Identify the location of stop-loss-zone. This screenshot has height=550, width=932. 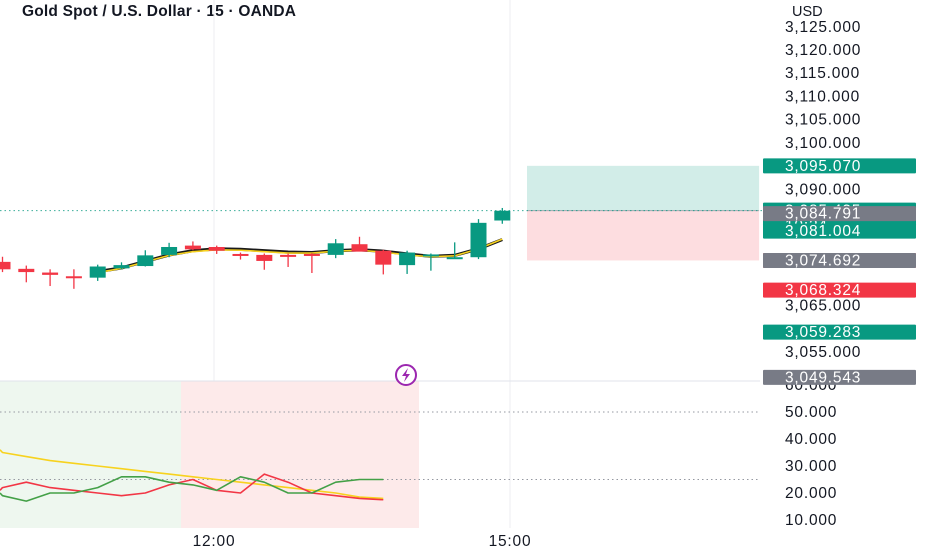
(643, 235).